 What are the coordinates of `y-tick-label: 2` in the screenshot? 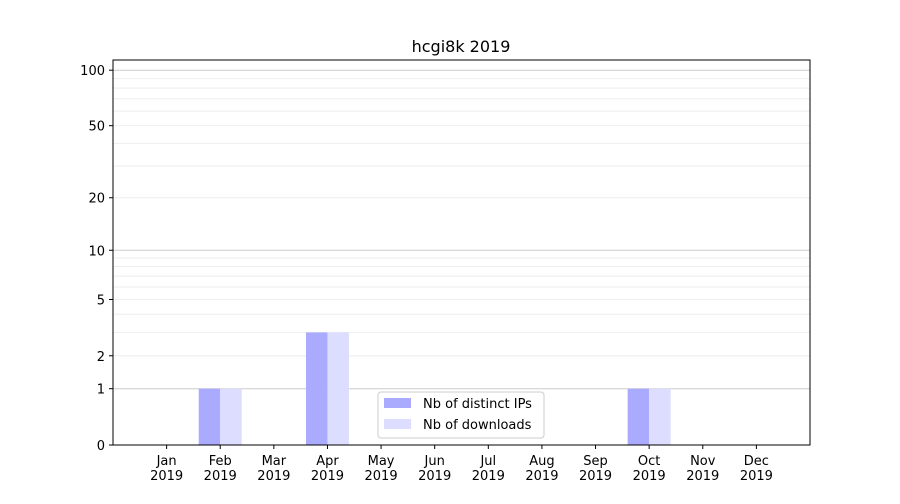 It's located at (101, 357).